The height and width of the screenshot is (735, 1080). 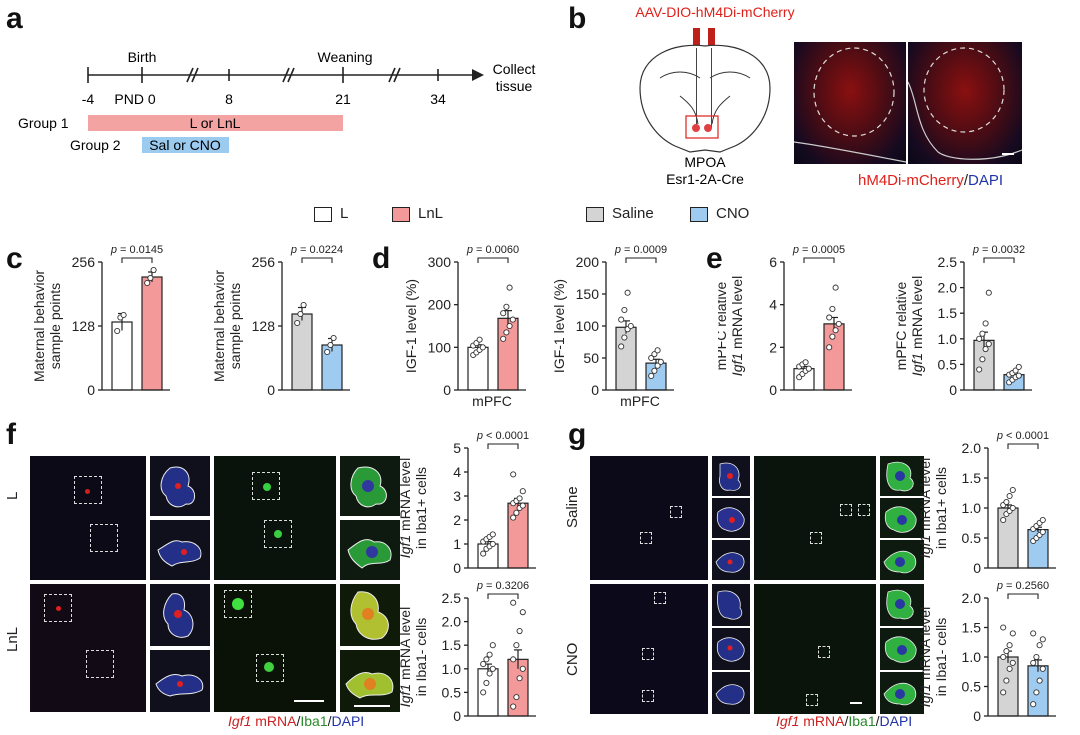 What do you see at coordinates (314, 721) in the screenshot?
I see `caption-segment: Iba1` at bounding box center [314, 721].